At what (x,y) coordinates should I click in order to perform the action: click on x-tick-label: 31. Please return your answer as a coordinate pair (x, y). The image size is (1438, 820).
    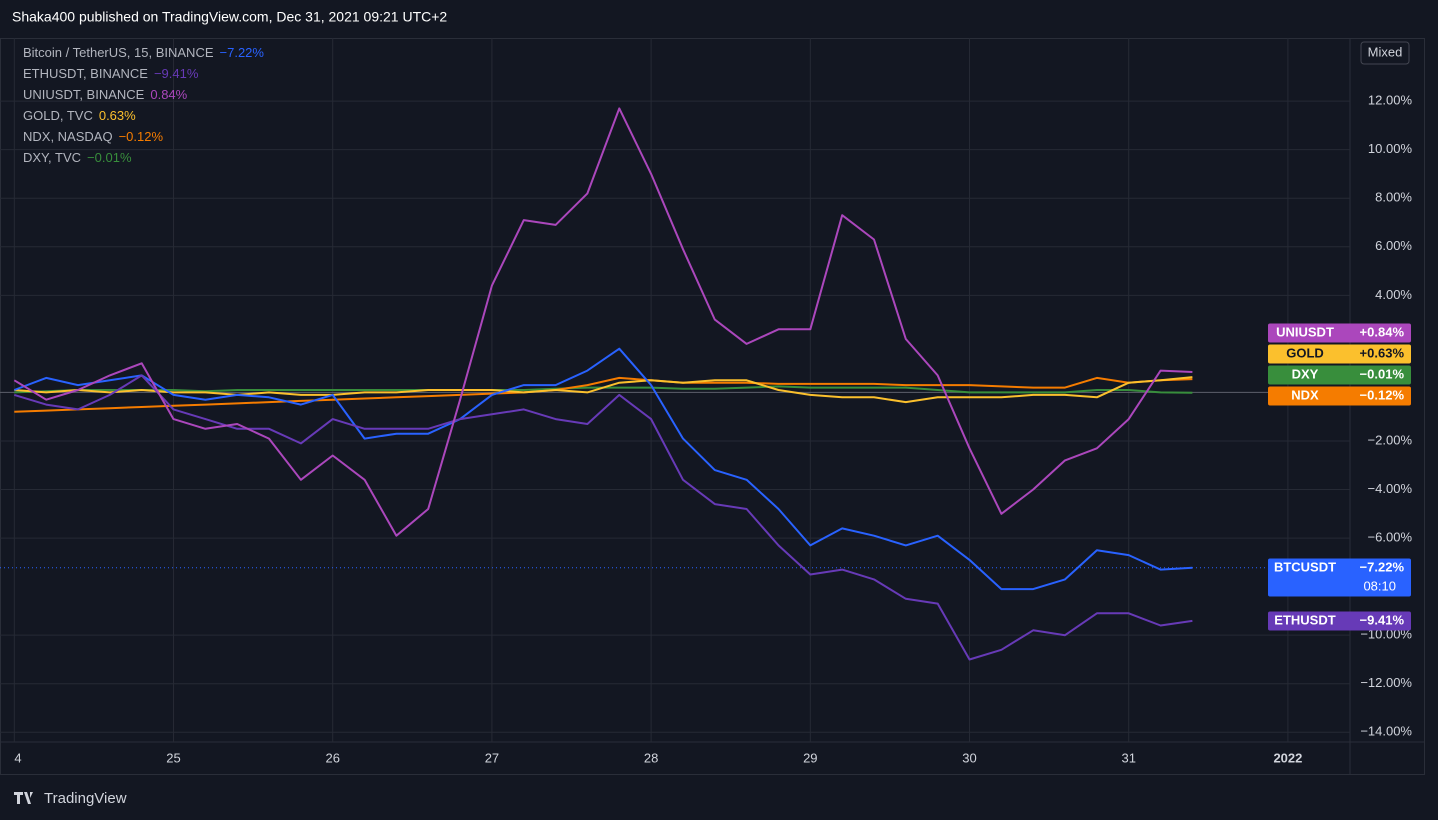
    Looking at the image, I should click on (1128, 757).